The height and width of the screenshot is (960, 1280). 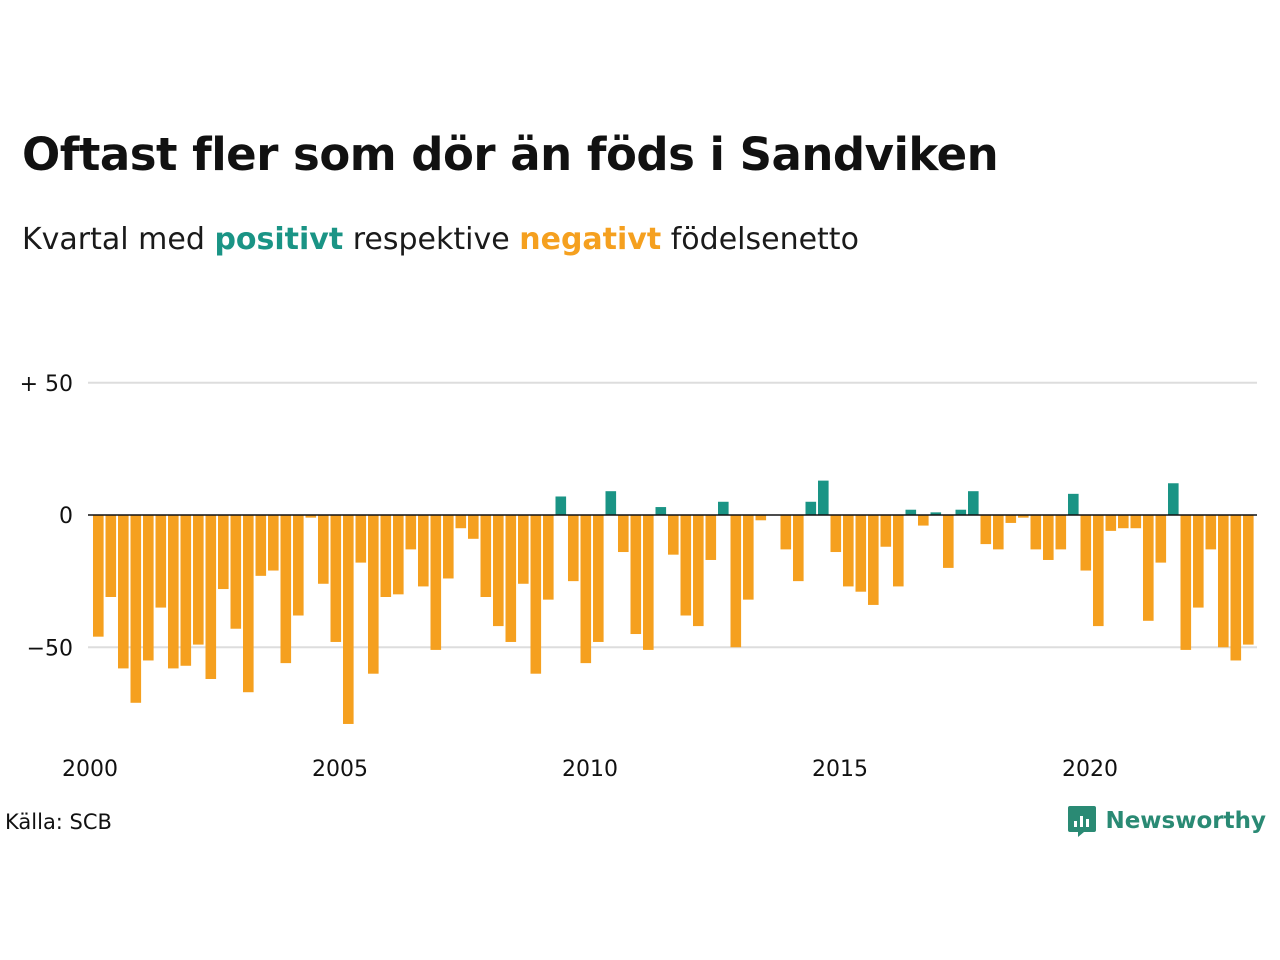 What do you see at coordinates (340, 769) in the screenshot?
I see `x-tick-label: 2005` at bounding box center [340, 769].